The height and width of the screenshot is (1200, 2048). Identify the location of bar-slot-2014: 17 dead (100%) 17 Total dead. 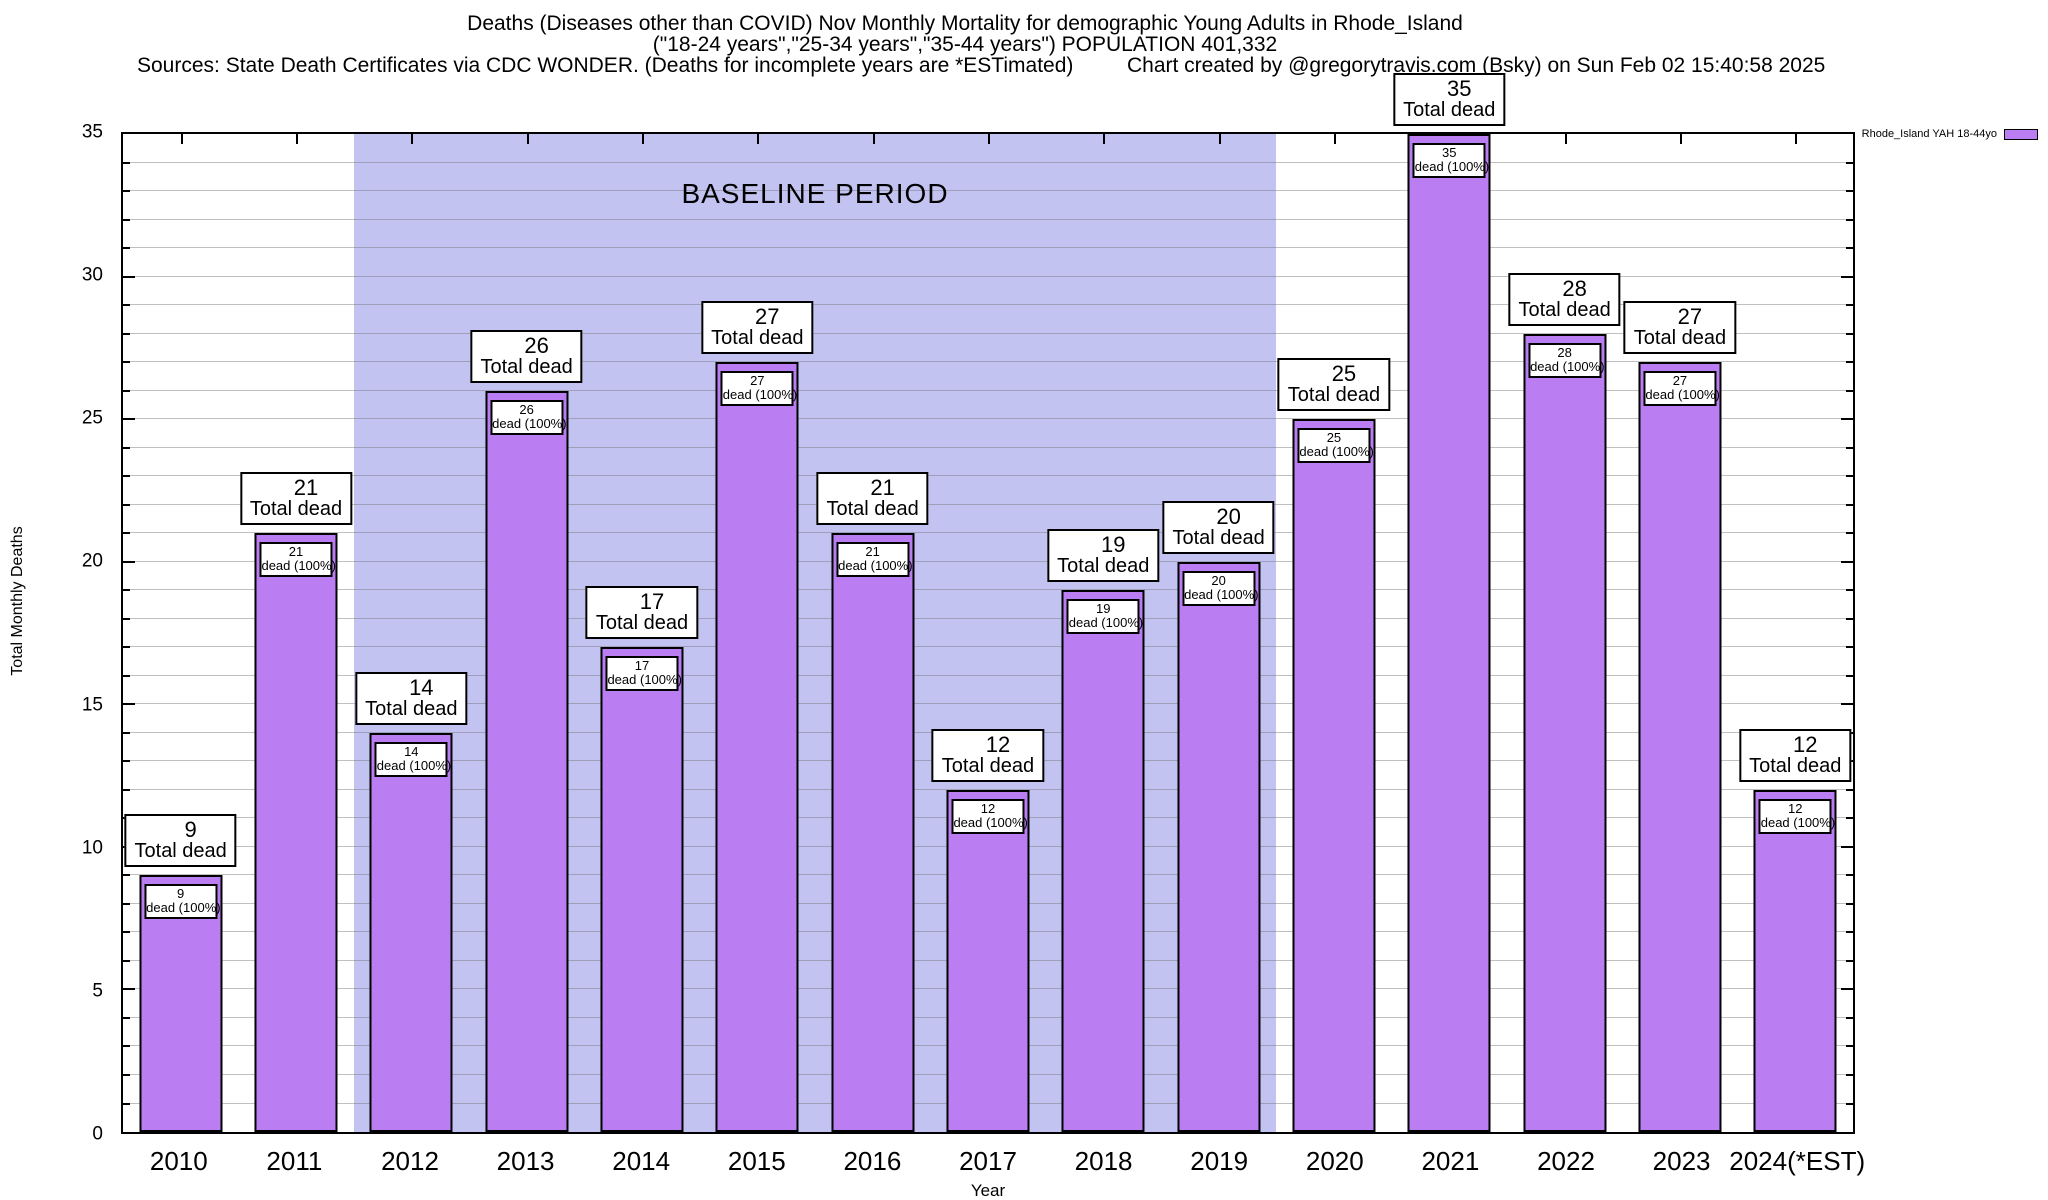
(641, 633).